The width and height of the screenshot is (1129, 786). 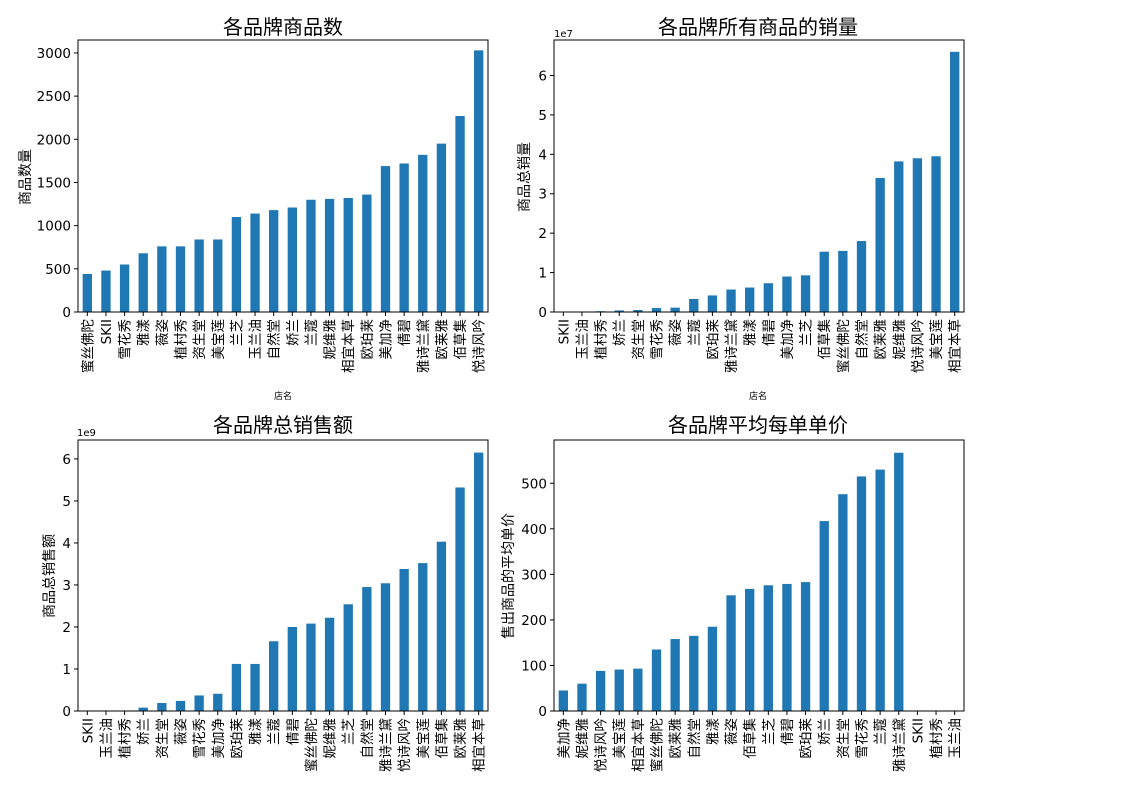 What do you see at coordinates (758, 27) in the screenshot?
I see `chart-title: 各品牌所有商品的销量` at bounding box center [758, 27].